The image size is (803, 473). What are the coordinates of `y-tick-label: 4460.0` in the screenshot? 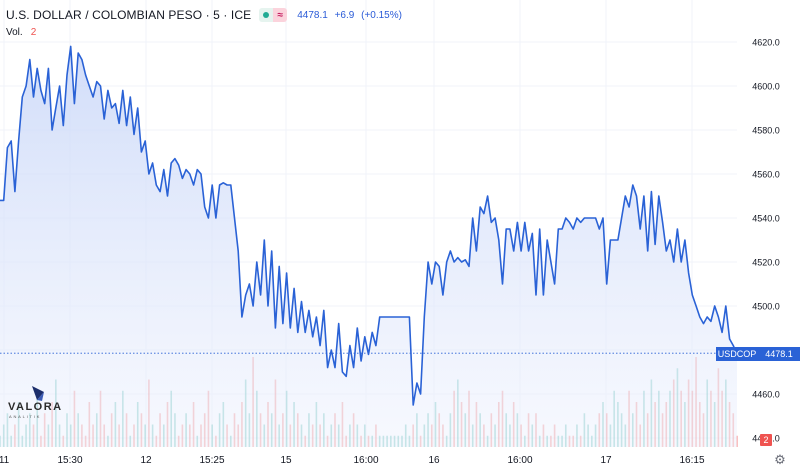 It's located at (766, 395).